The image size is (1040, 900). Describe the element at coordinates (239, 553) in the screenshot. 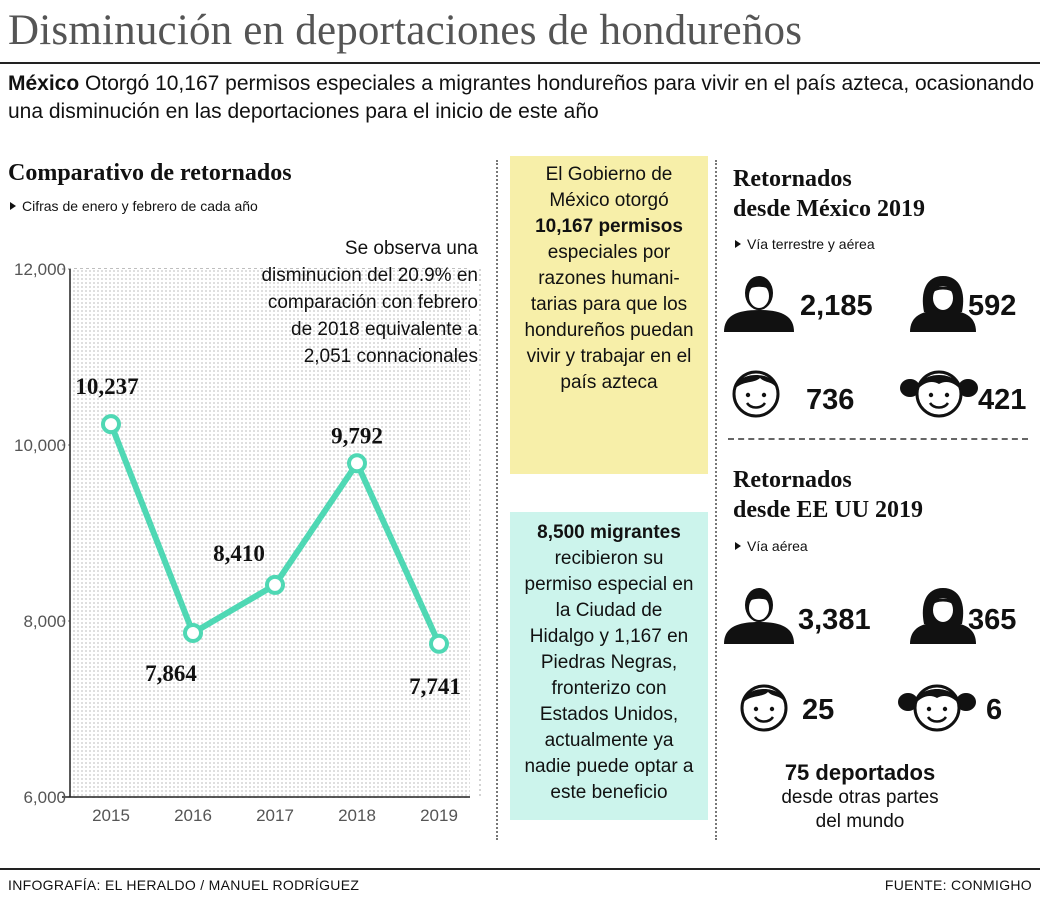

I see `data-label: 8,410` at that location.